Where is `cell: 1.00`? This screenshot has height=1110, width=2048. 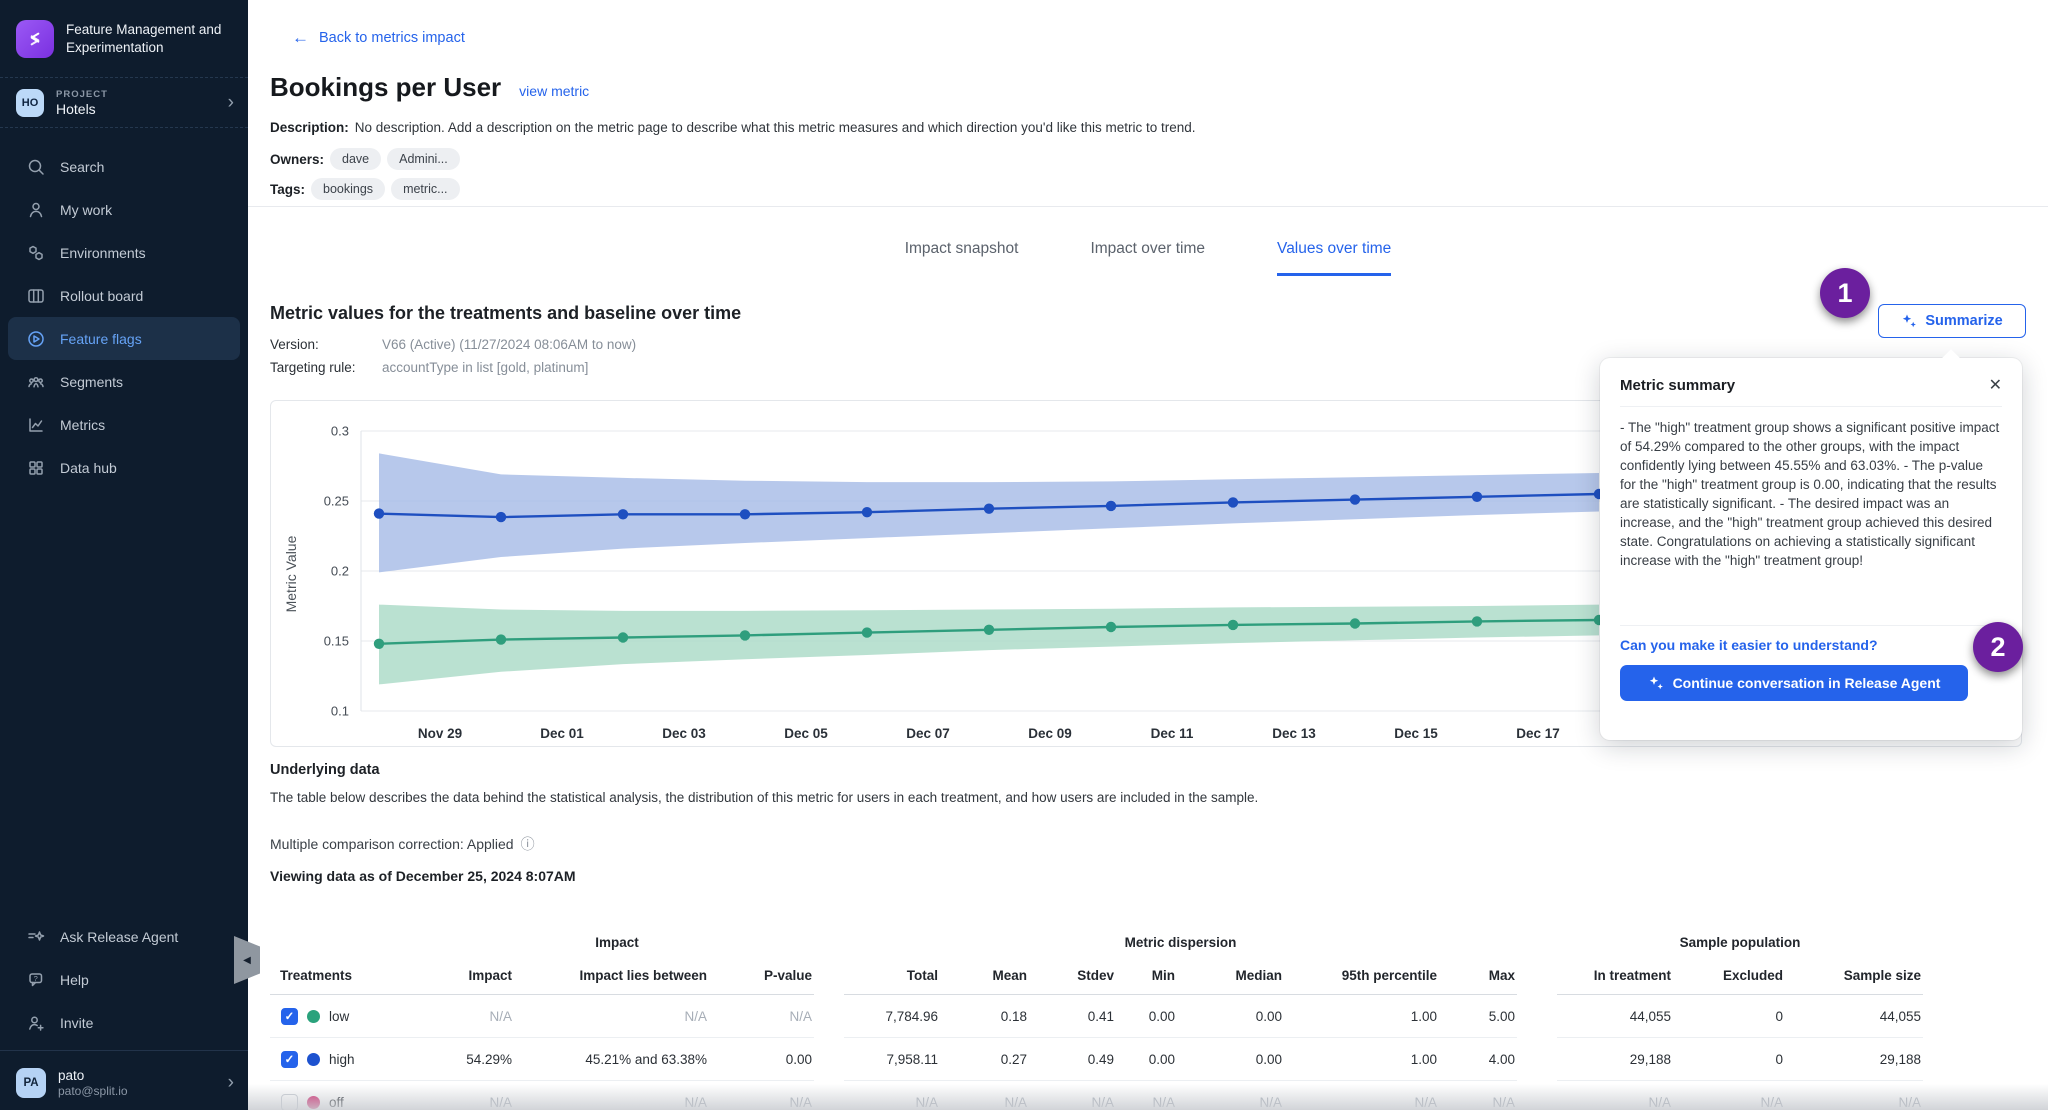
cell: 1.00 is located at coordinates (1361, 1059).